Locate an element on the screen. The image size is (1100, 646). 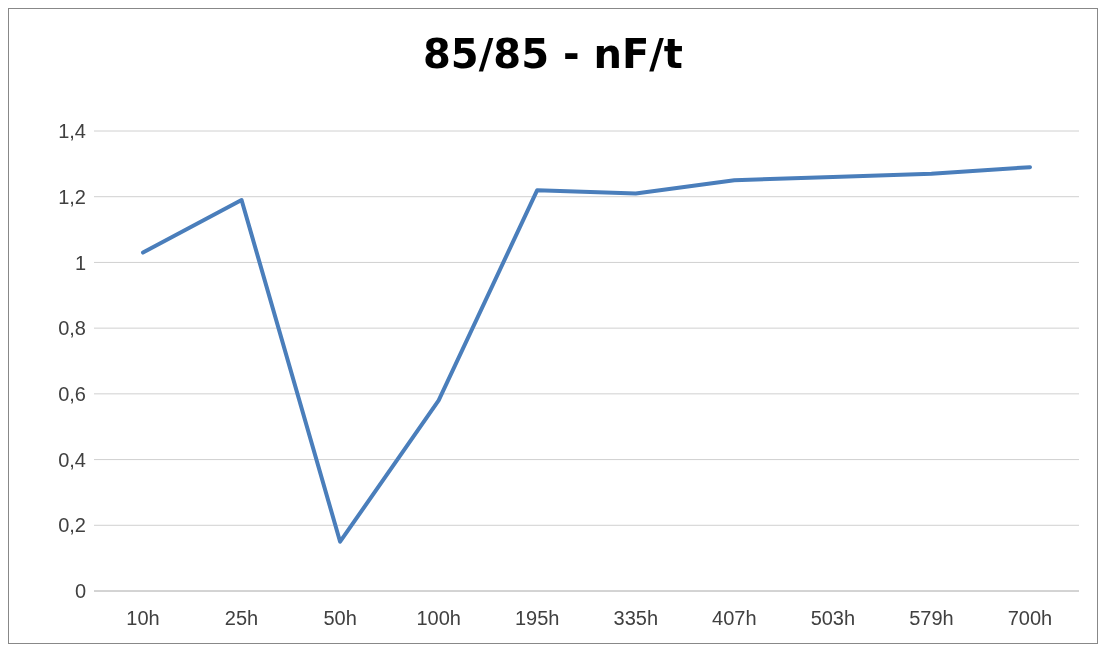
x-tick-label: 10h is located at coordinates (143, 618).